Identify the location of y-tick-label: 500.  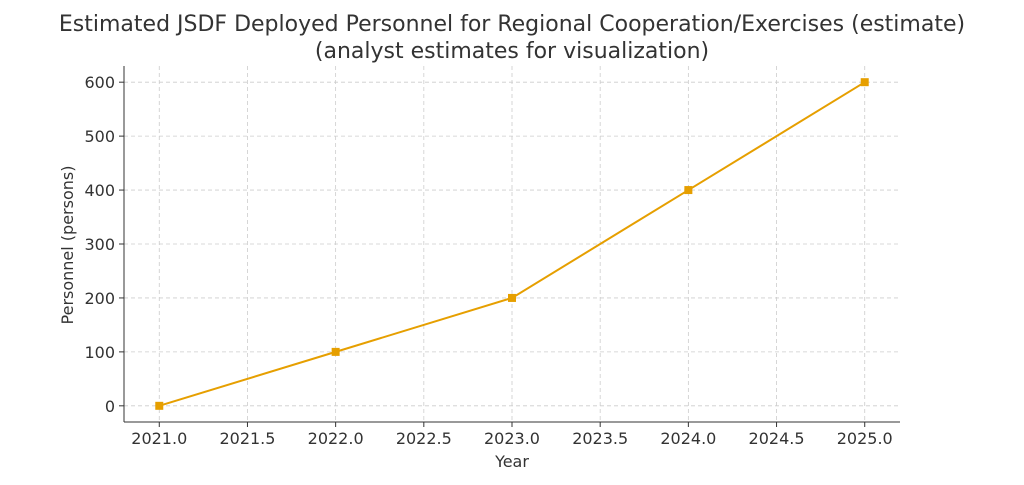
(99, 136).